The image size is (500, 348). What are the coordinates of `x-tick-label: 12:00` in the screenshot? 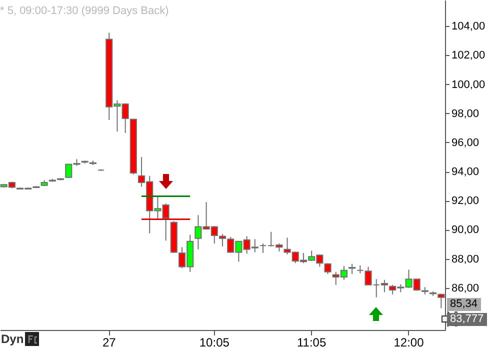 It's located at (409, 342).